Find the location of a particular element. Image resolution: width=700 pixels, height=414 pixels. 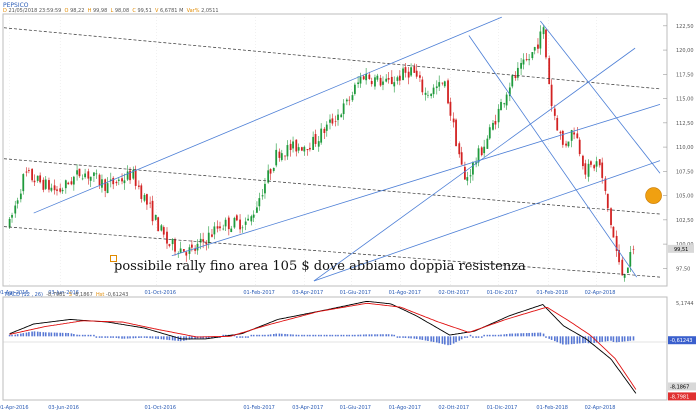

price-tick-label: 97,50 is located at coordinates (683, 269).